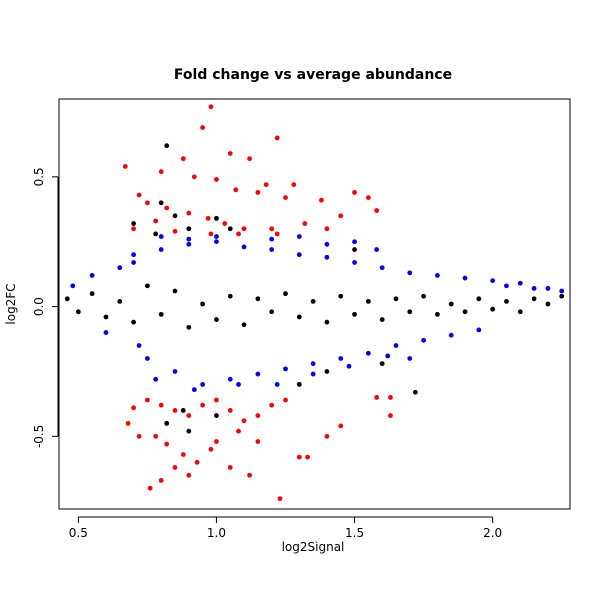 The height and width of the screenshot is (600, 600). I want to click on x-tick-label-1: 1.0, so click(216, 533).